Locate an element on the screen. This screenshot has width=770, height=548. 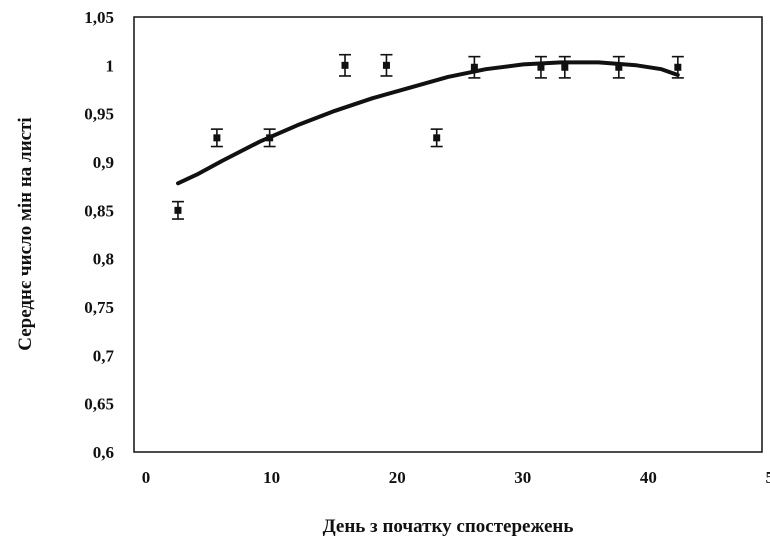
y-tick-label: 0,85 is located at coordinates (99, 210).